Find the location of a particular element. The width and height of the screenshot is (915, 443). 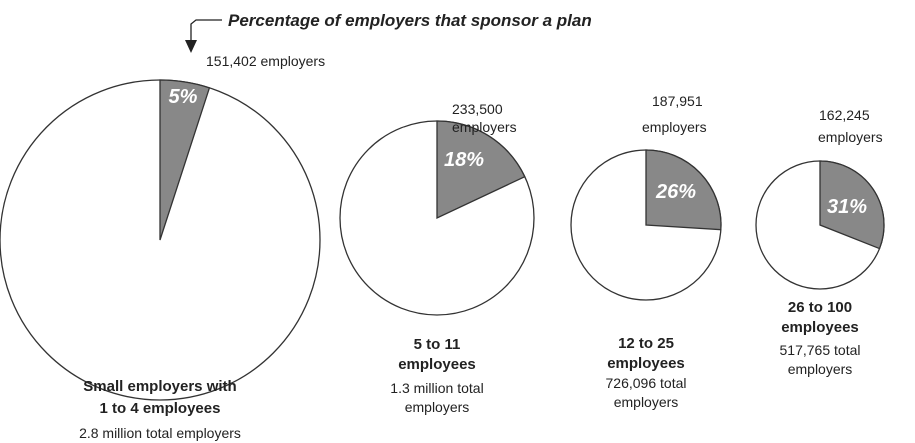

pie-group-label: 12 to 25 is located at coordinates (646, 343).